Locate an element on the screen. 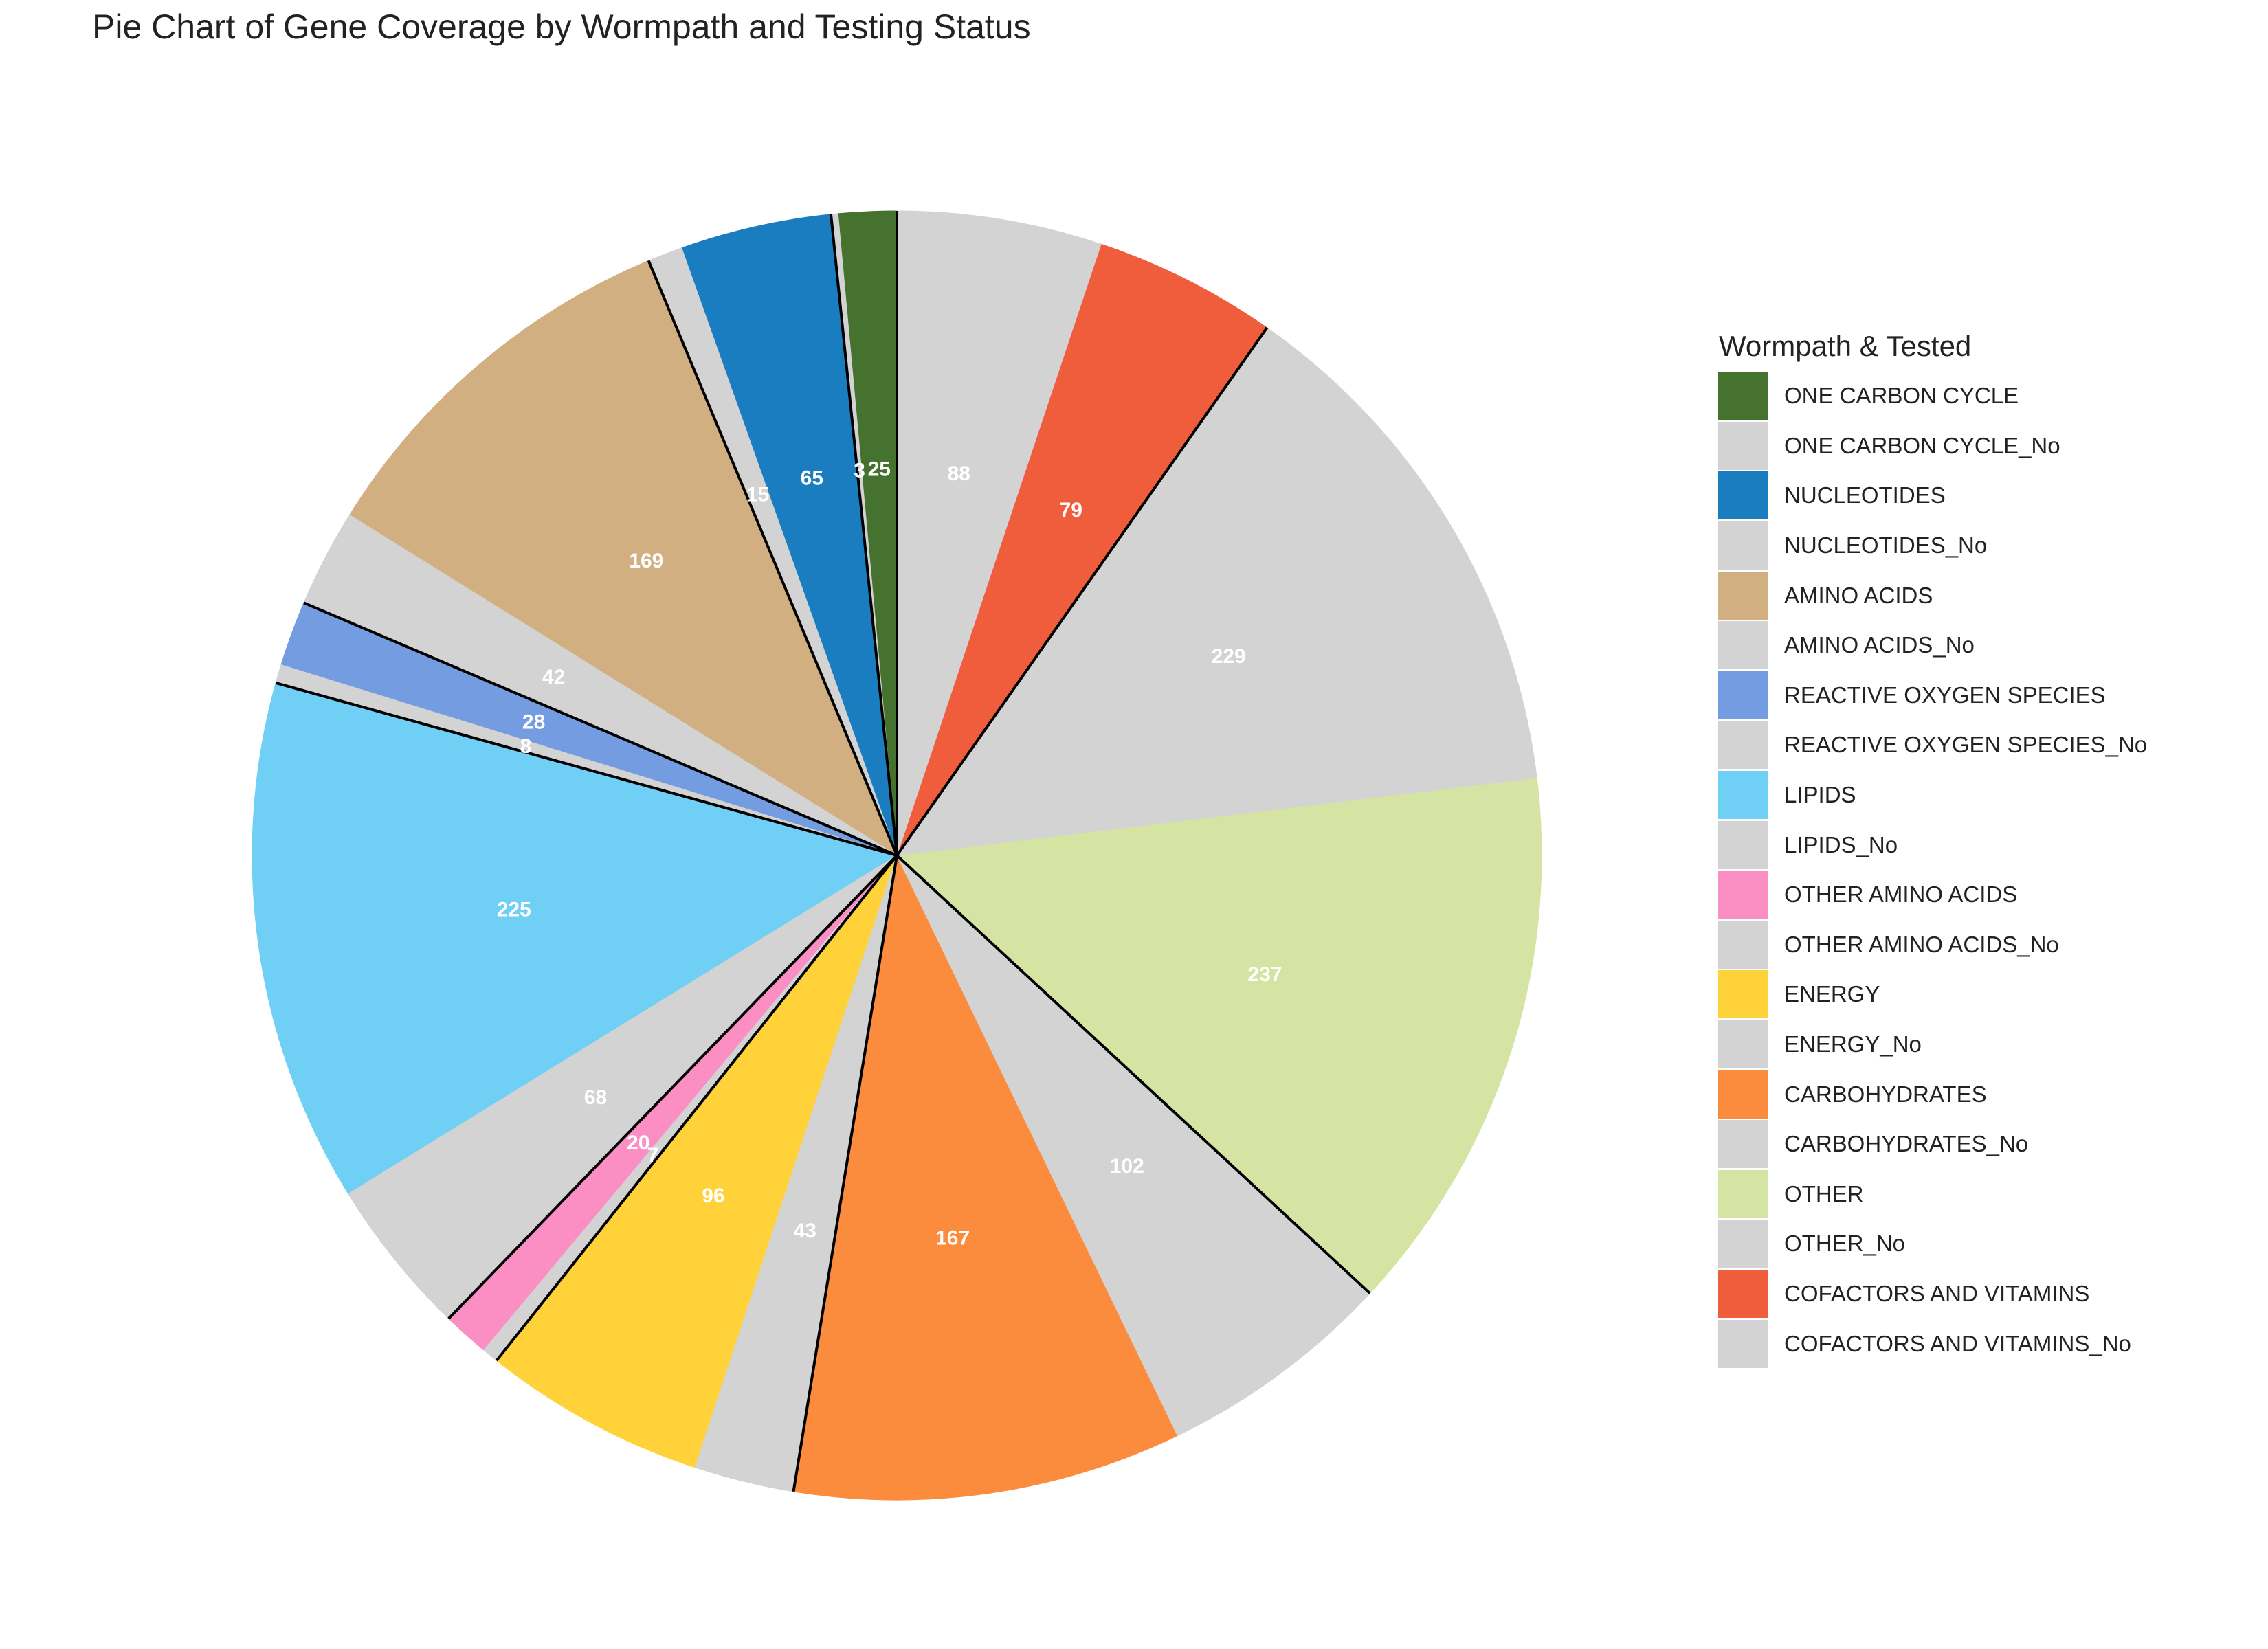 The height and width of the screenshot is (1649, 2268). slice-amino-acids is located at coordinates (623, 558).